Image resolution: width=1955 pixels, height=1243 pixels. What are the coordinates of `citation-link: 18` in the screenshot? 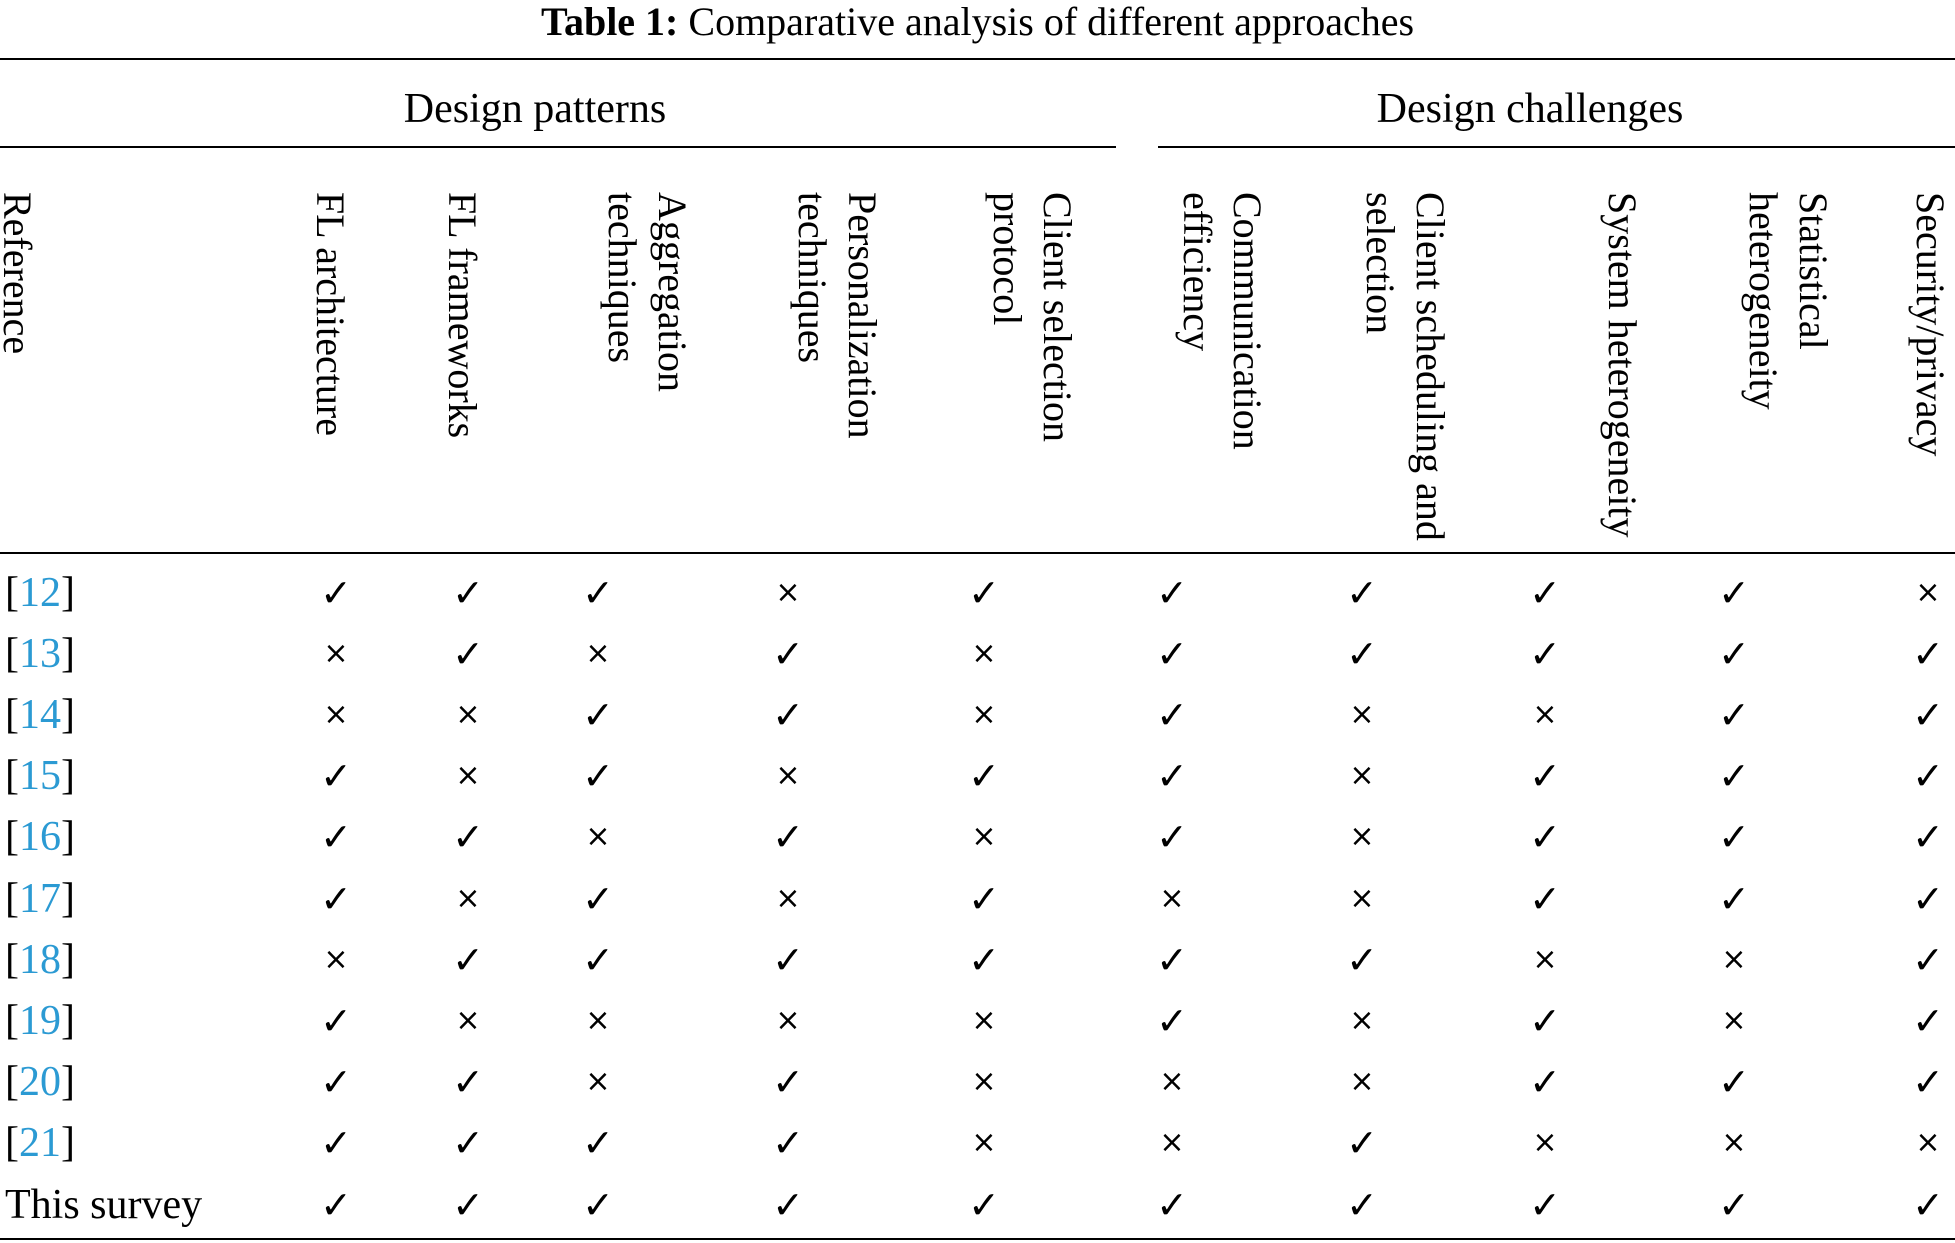 It's located at (40, 960).